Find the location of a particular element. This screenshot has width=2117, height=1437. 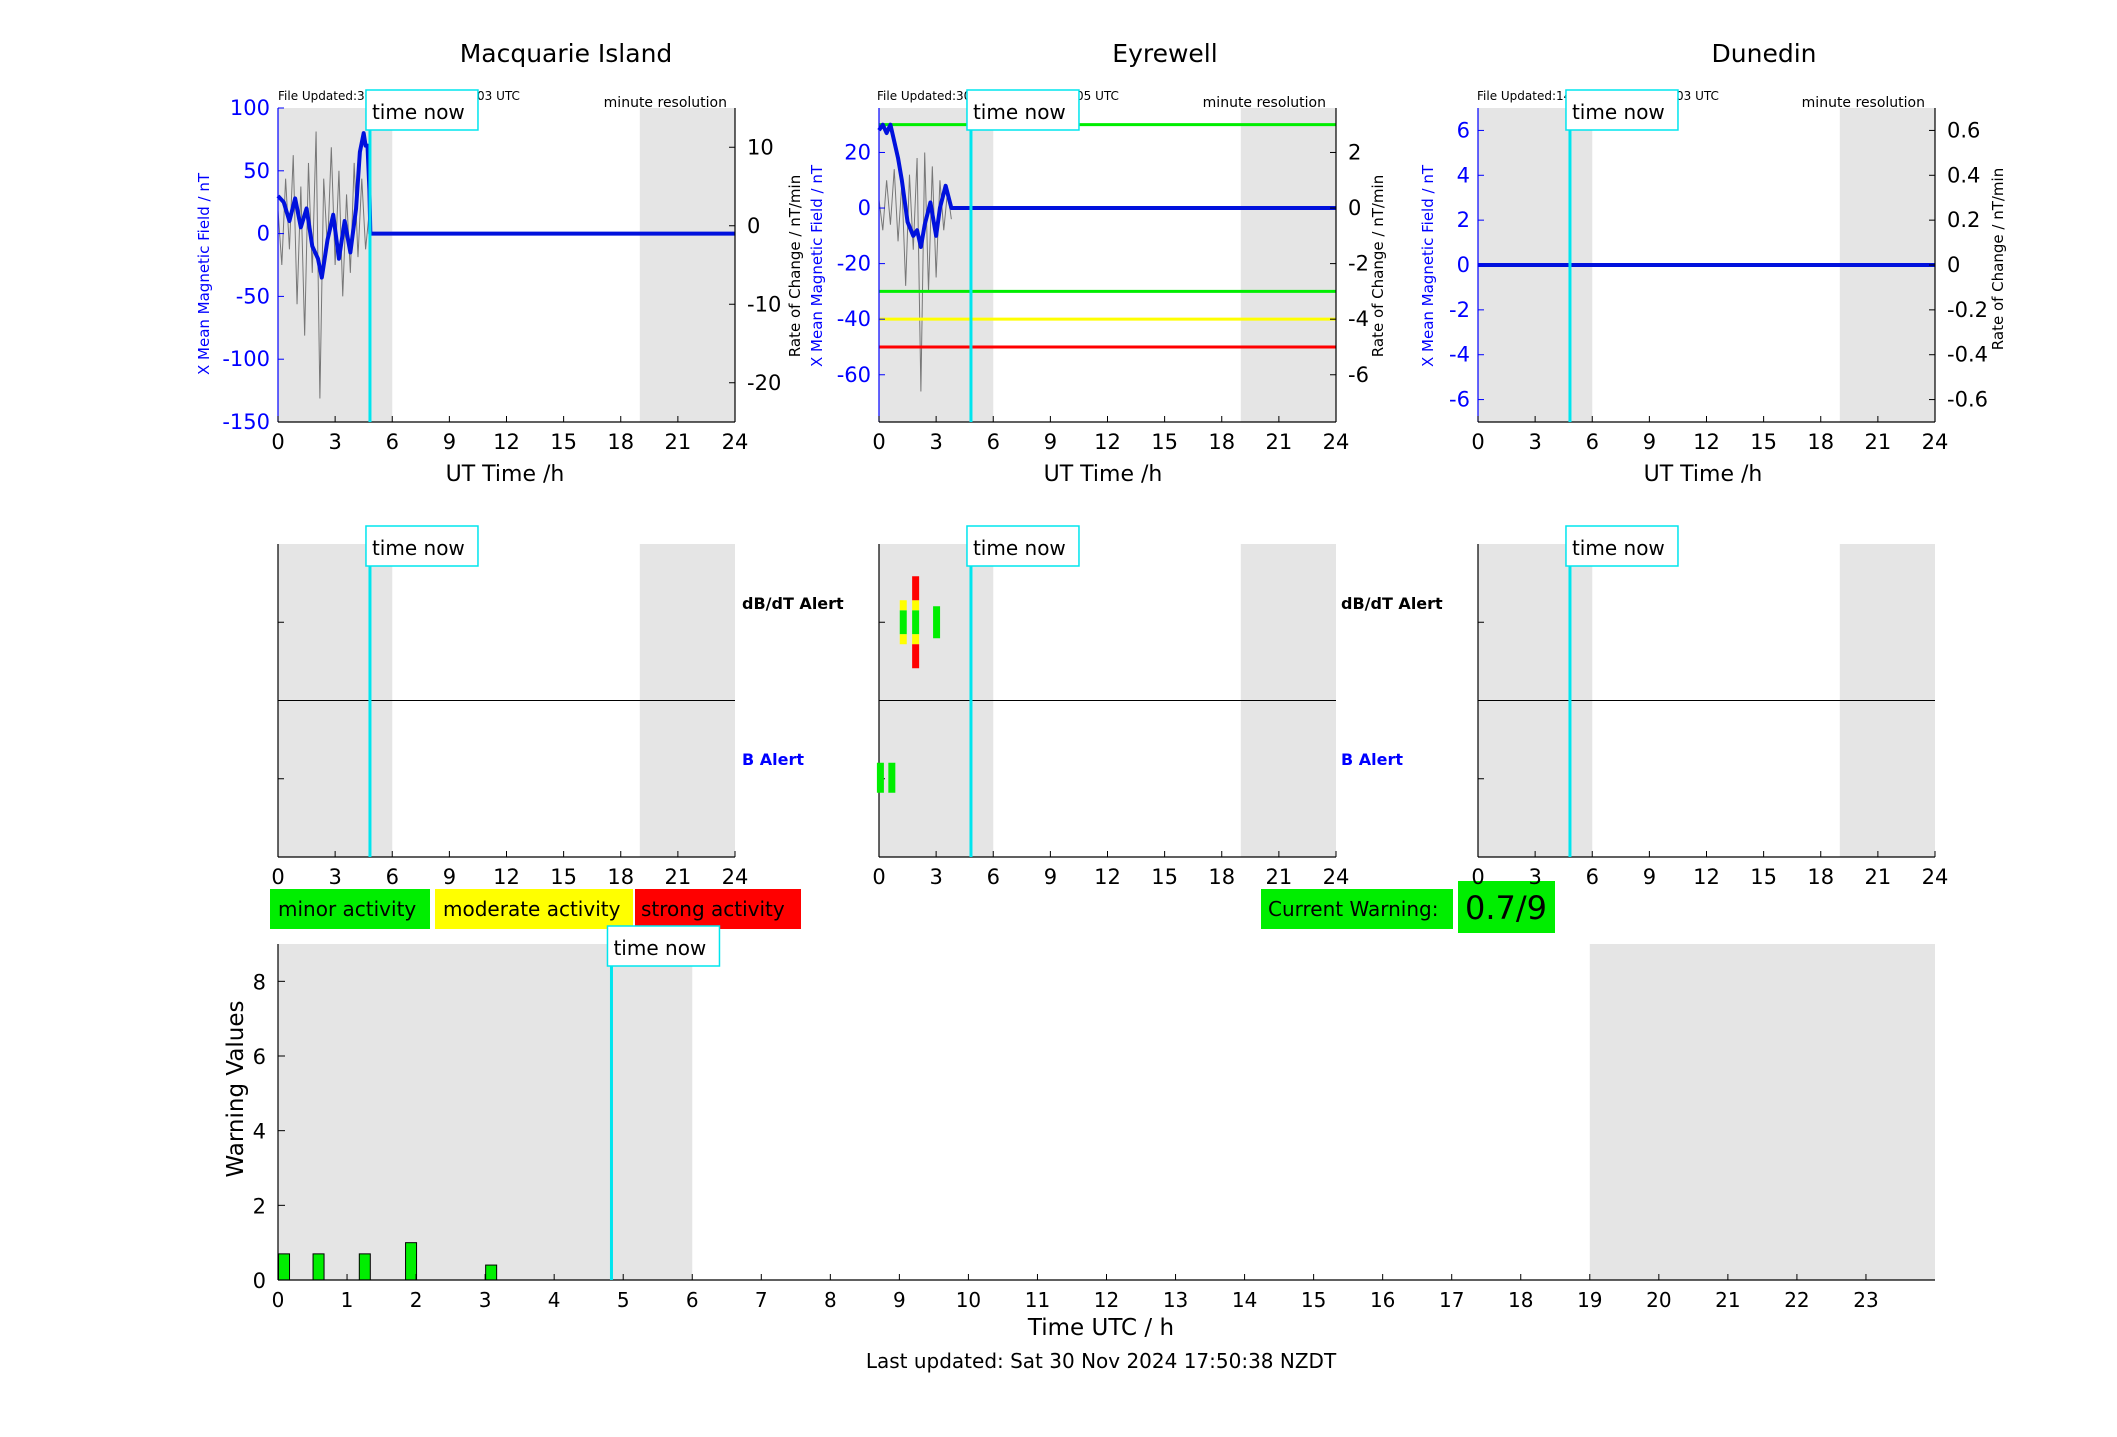

x-tick-label-top2-24: 24 is located at coordinates (1935, 442).